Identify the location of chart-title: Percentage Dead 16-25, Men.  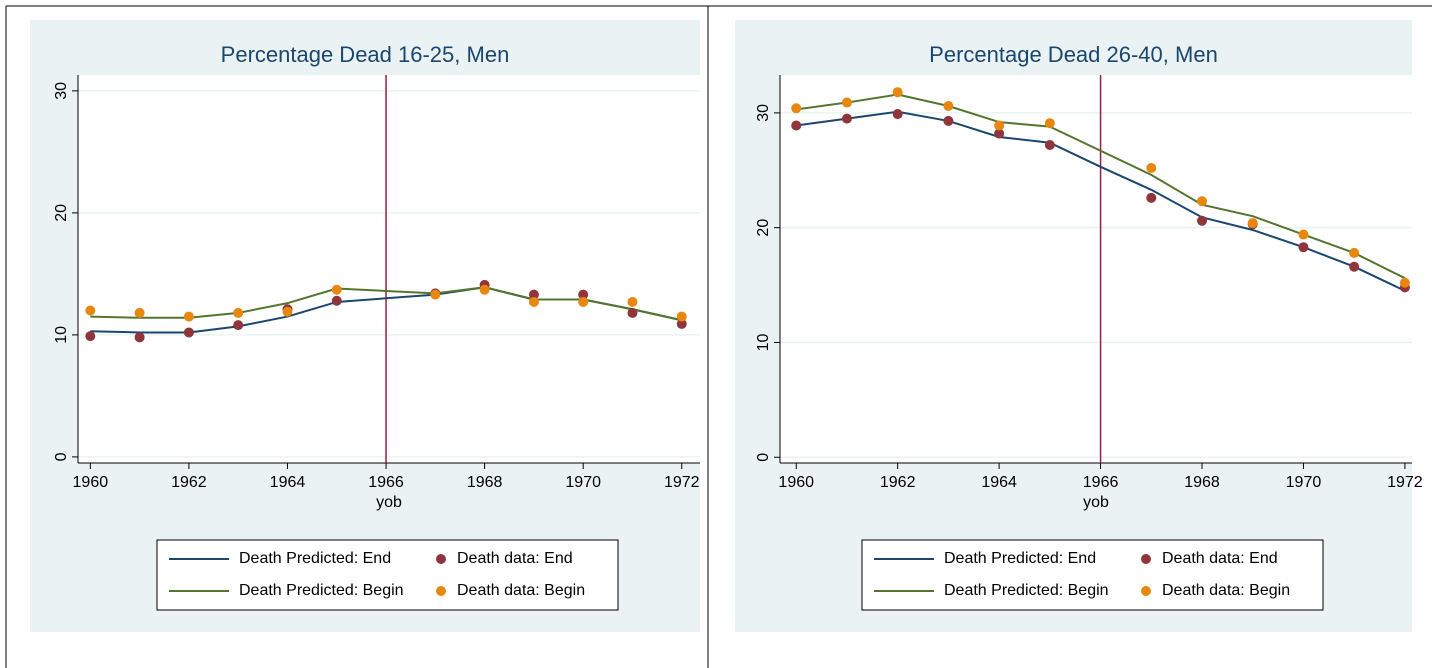
(365, 54).